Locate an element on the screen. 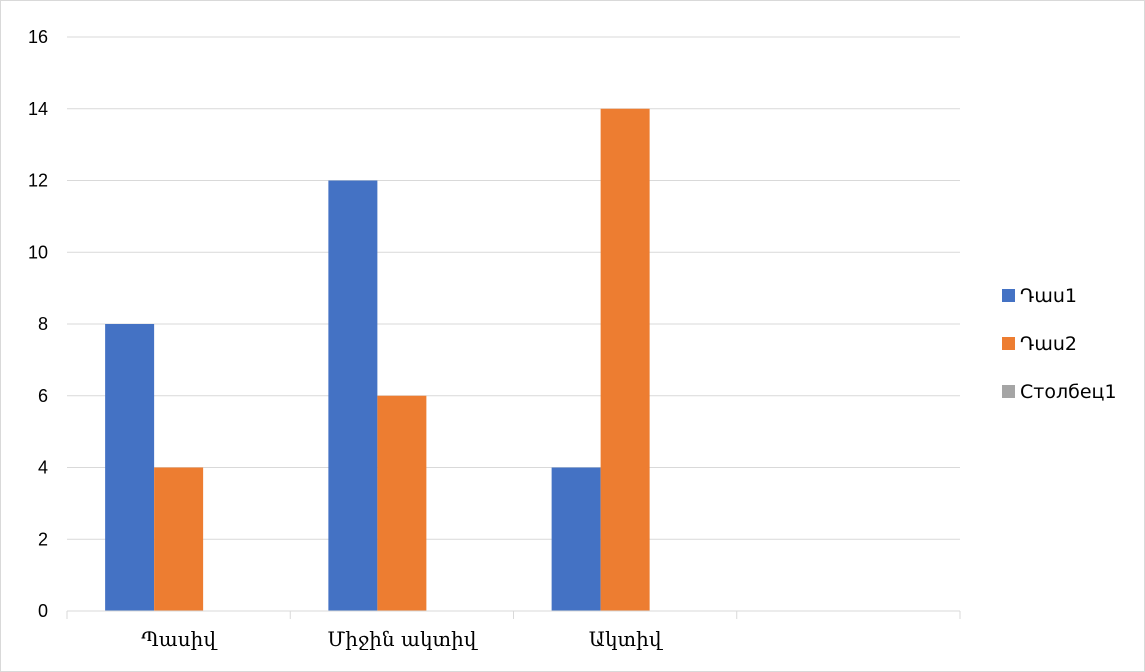 This screenshot has width=1145, height=672. x-axis is located at coordinates (513, 614).